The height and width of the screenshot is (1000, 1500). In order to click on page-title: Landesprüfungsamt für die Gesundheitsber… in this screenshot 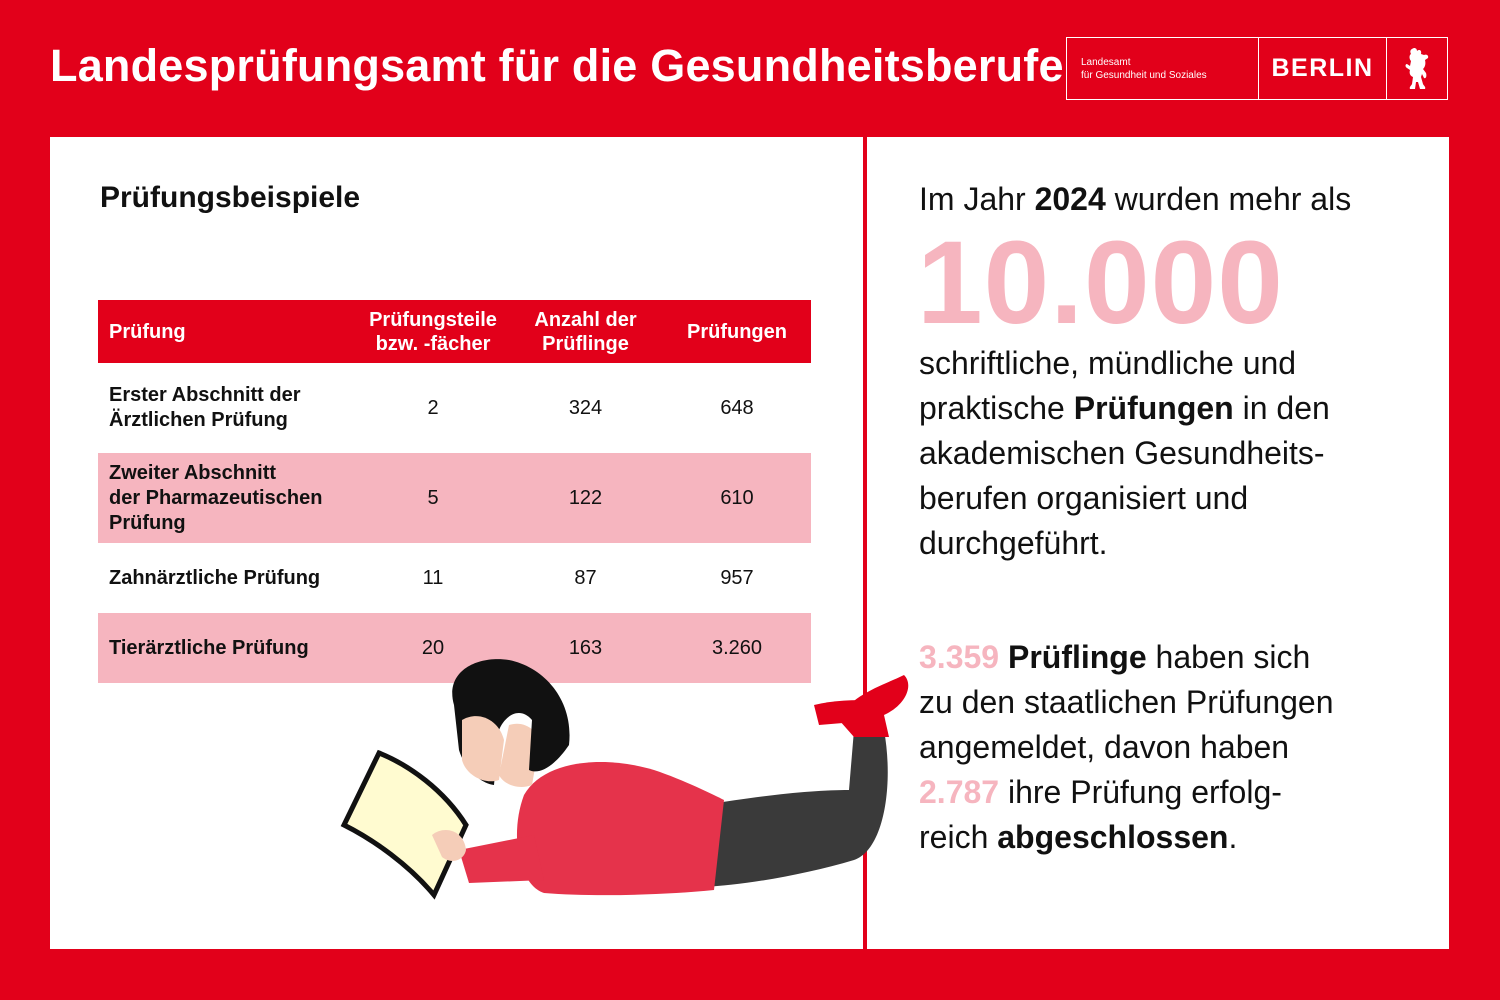, I will do `click(557, 65)`.